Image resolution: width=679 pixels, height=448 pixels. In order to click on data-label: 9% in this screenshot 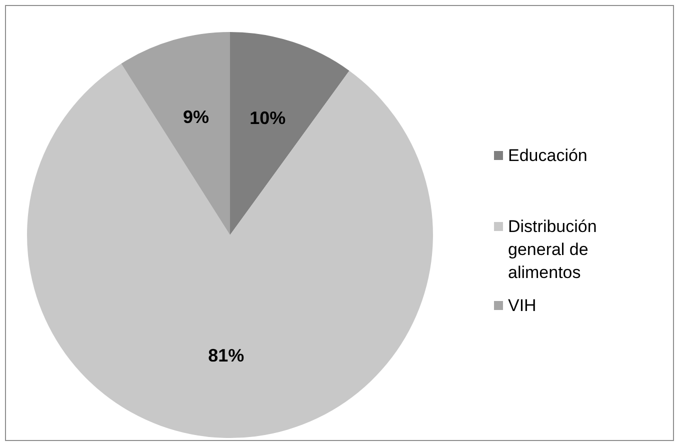, I will do `click(196, 117)`.